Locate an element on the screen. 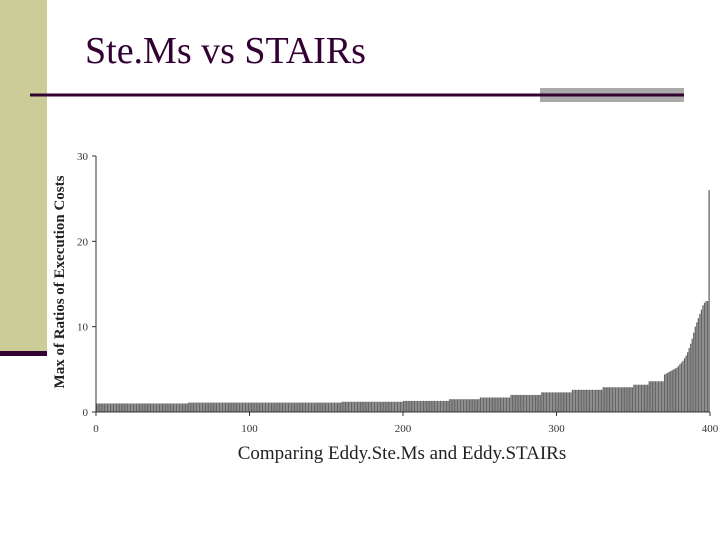 This screenshot has height=545, width=720. y-tick-label: 20 is located at coordinates (83, 242).